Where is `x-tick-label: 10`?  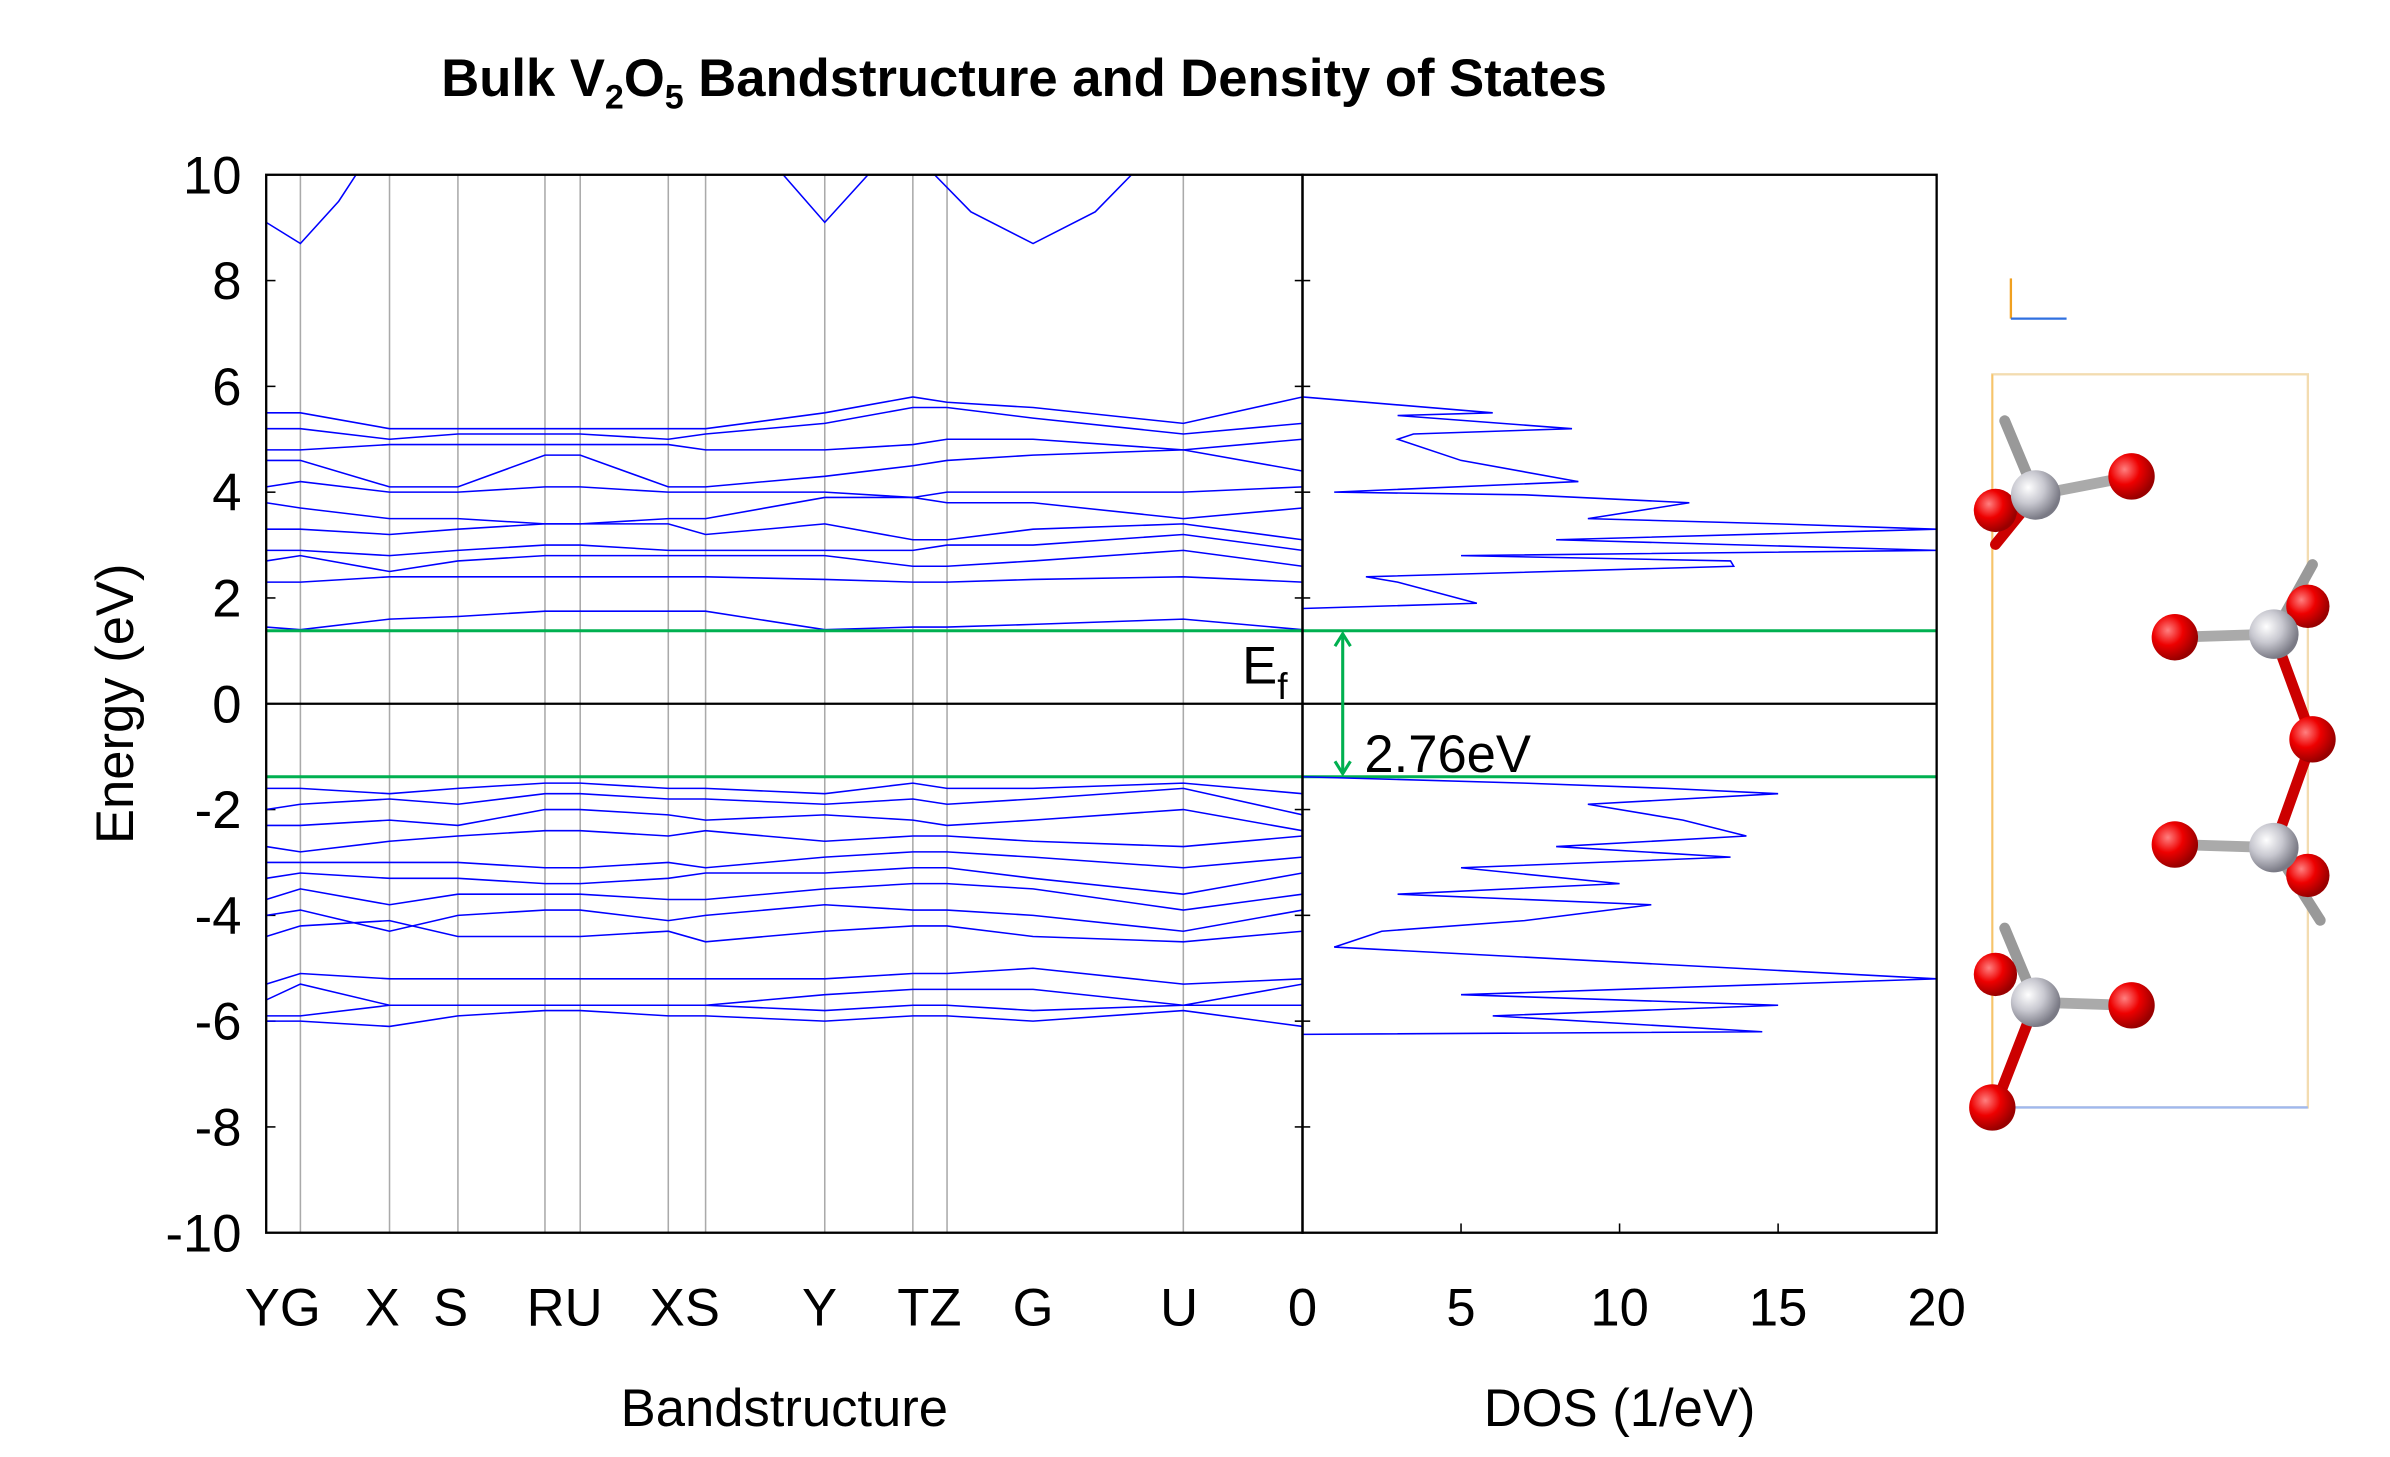
x-tick-label: 10 is located at coordinates (1619, 1308).